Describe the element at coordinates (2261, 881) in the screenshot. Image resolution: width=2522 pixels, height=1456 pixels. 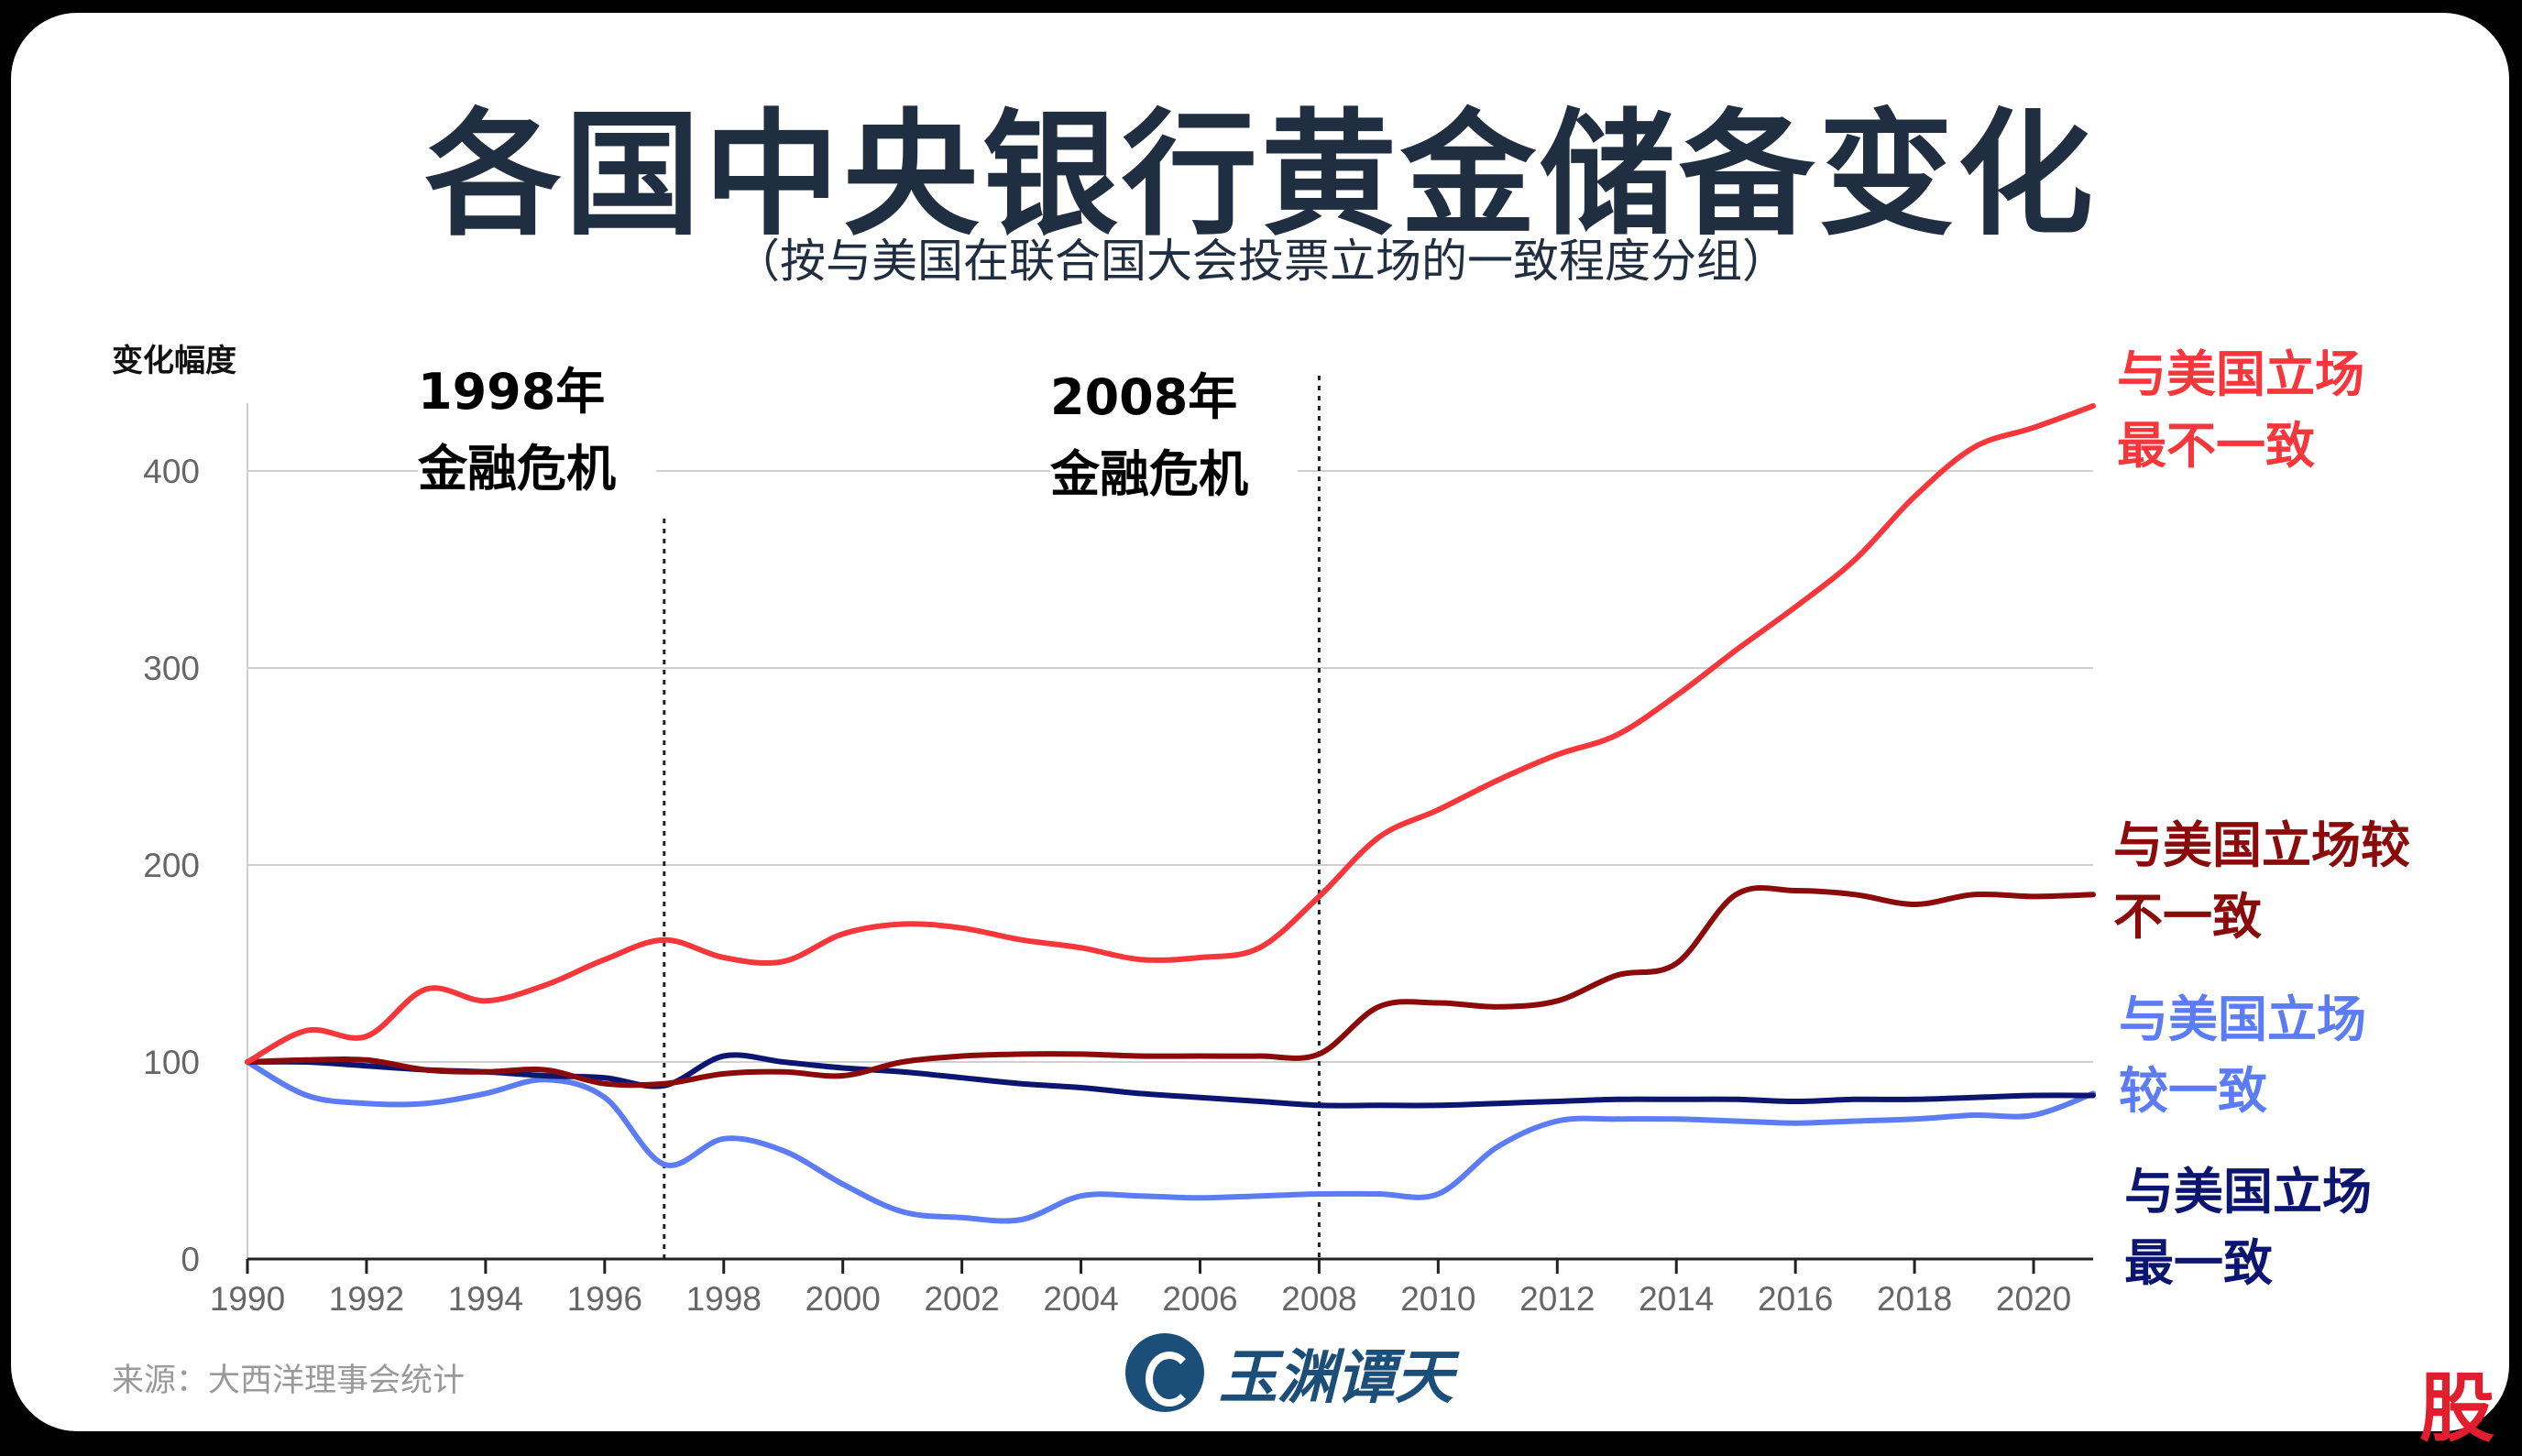
I see `series-label-less-aligned: 与美国立场较 不一致` at that location.